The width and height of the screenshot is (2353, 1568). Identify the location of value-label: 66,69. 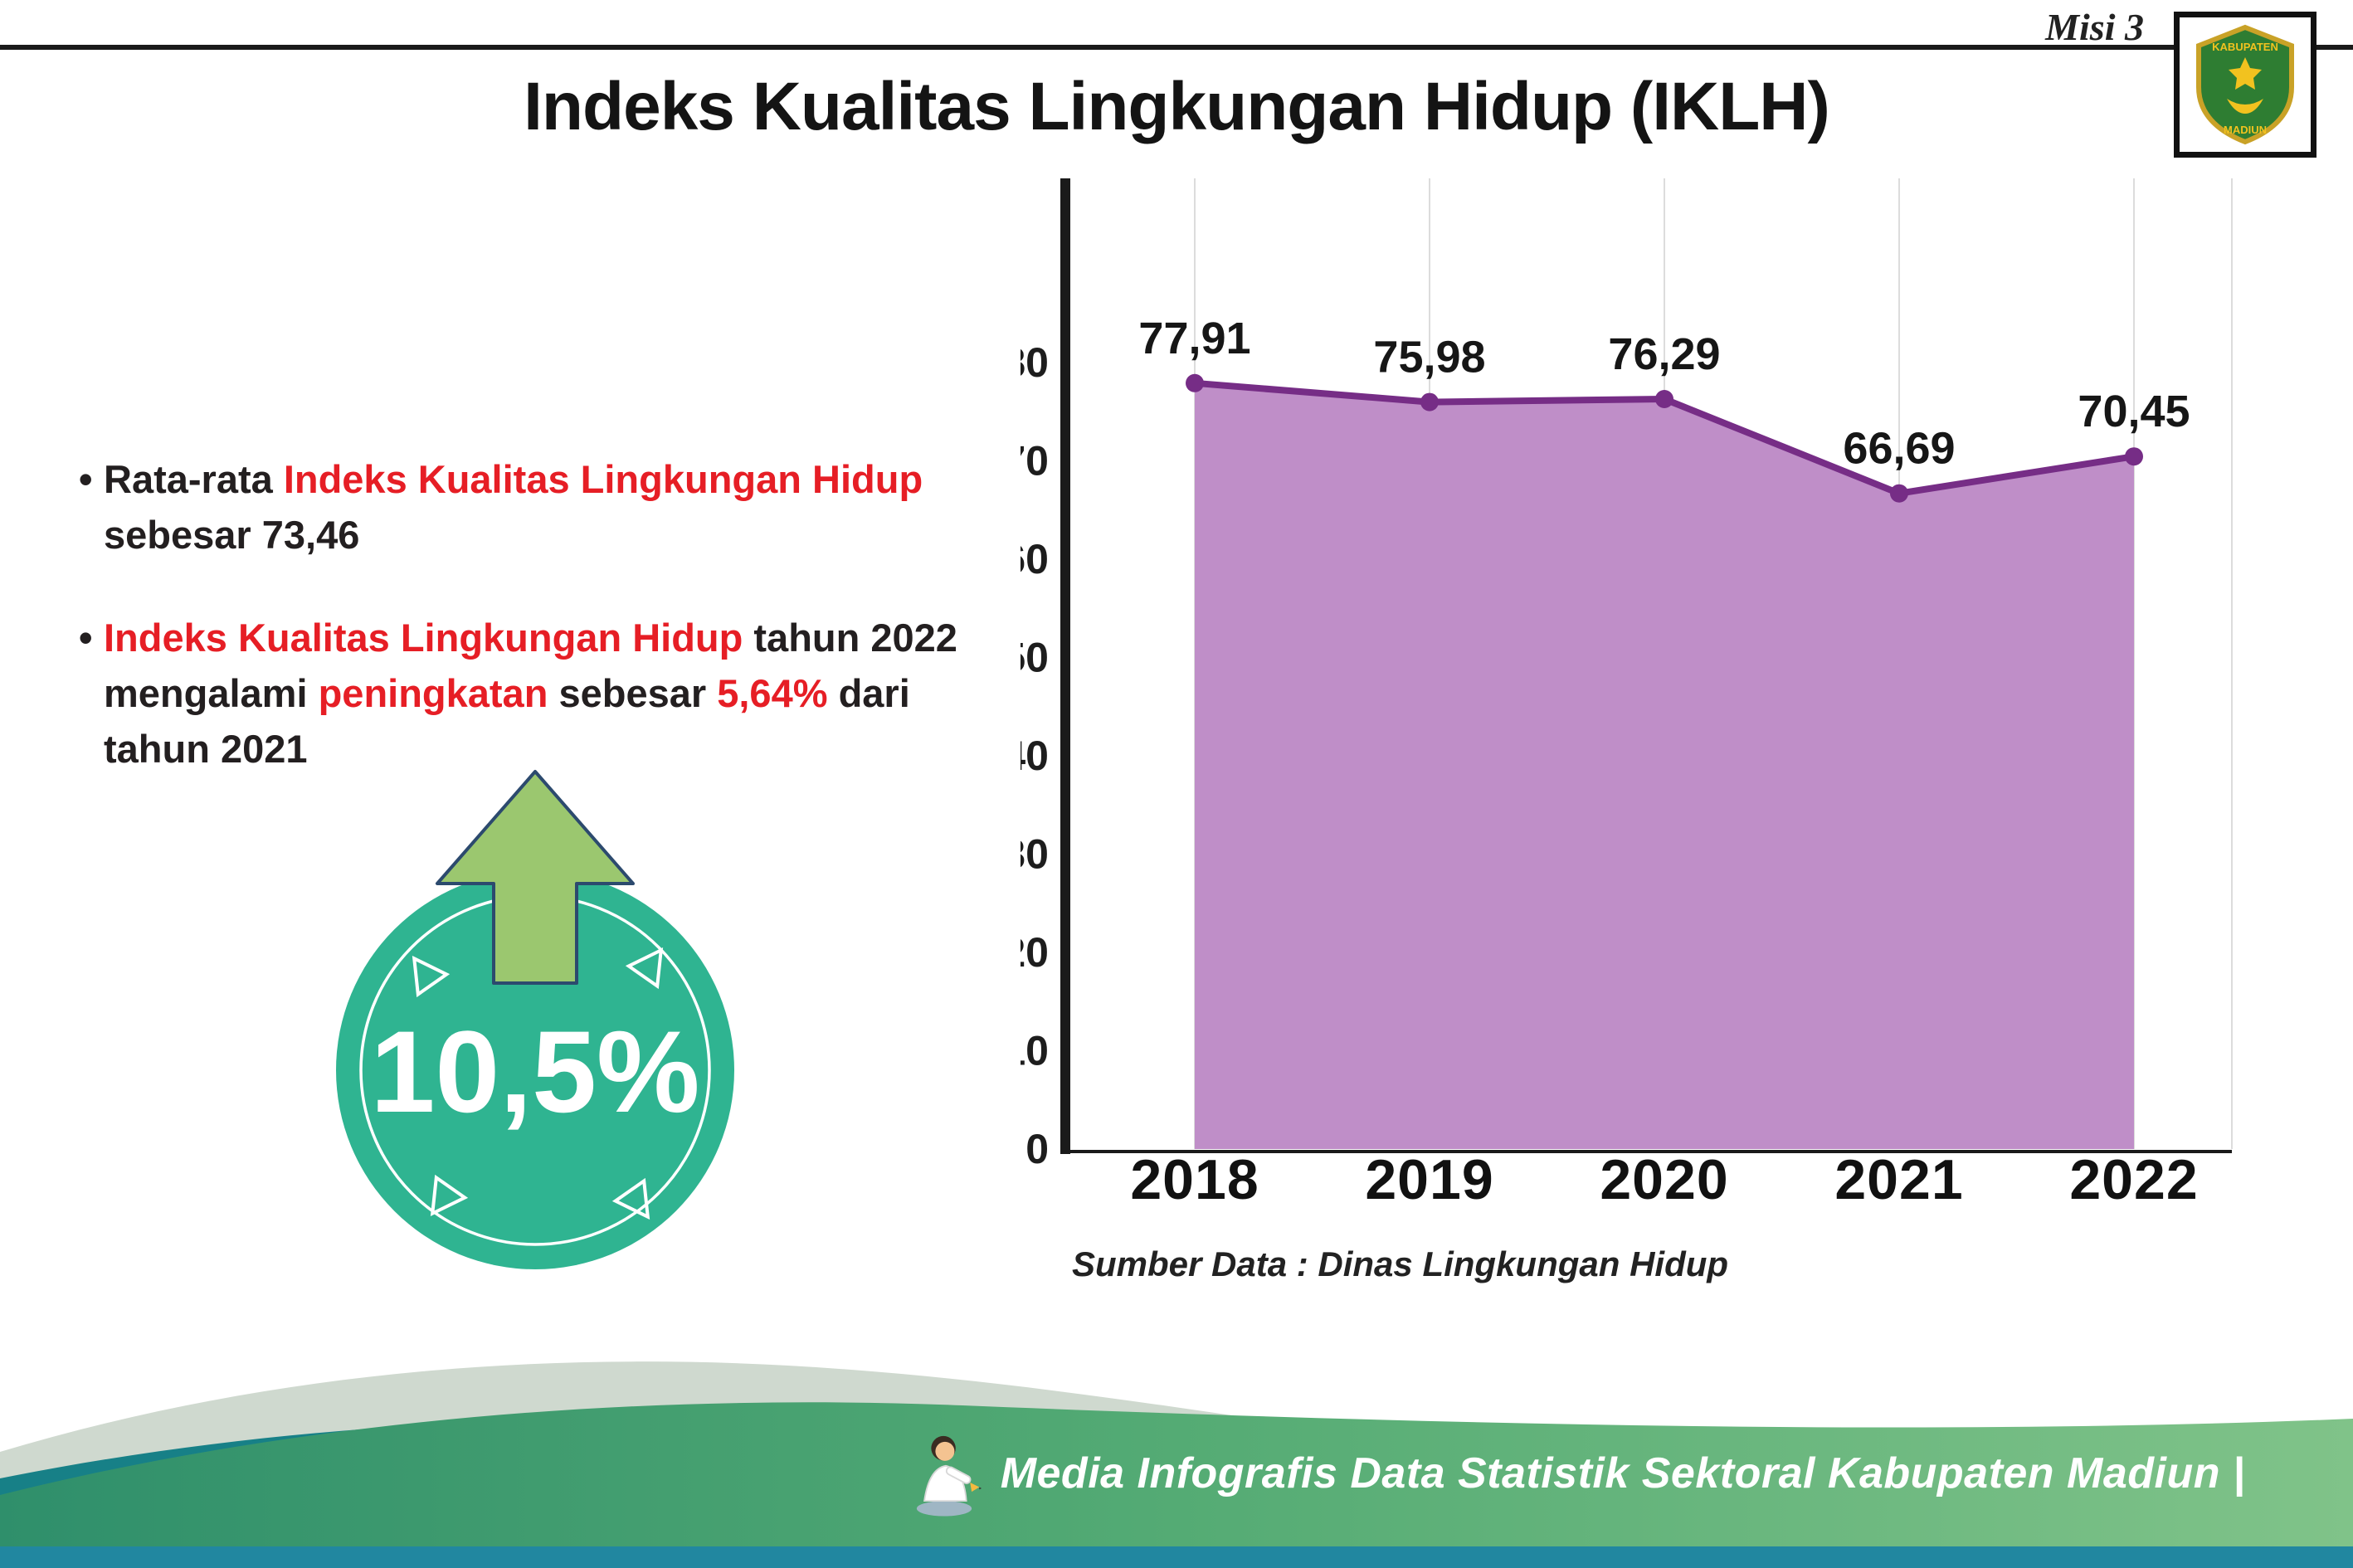
(1899, 449).